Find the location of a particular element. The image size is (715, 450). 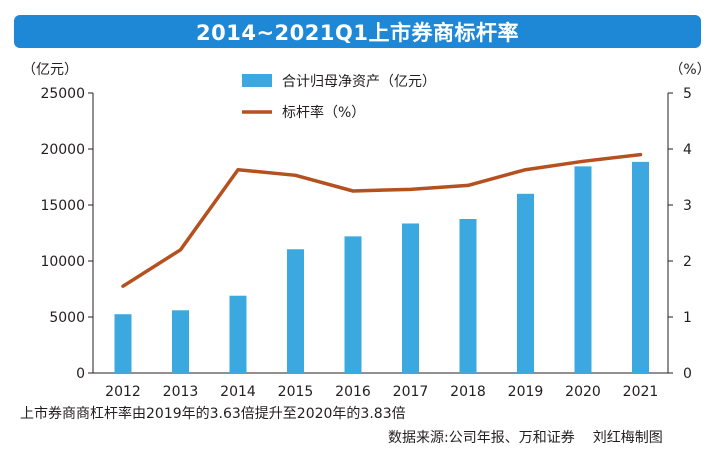

x-tick-label: 2020 is located at coordinates (583, 392).